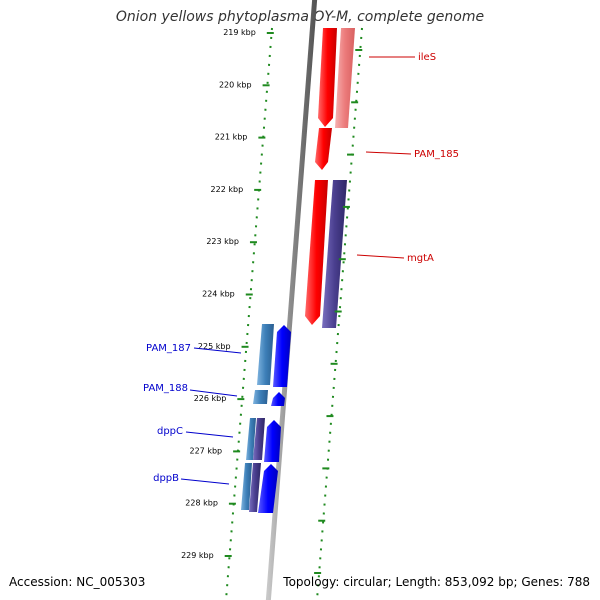 This screenshot has width=600, height=600. I want to click on scale-tick-label: 229 kbp, so click(197, 555).